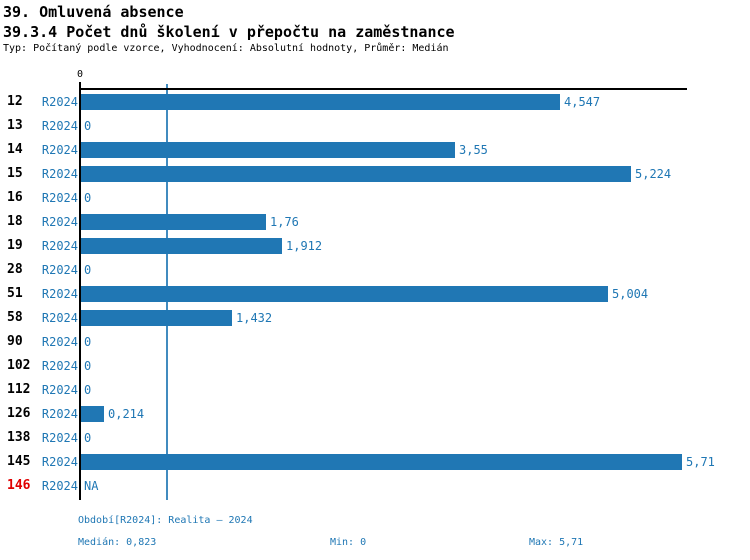 The width and height of the screenshot is (750, 560). Describe the element at coordinates (375, 126) in the screenshot. I see `chart-row: 13 R2024 0` at that location.